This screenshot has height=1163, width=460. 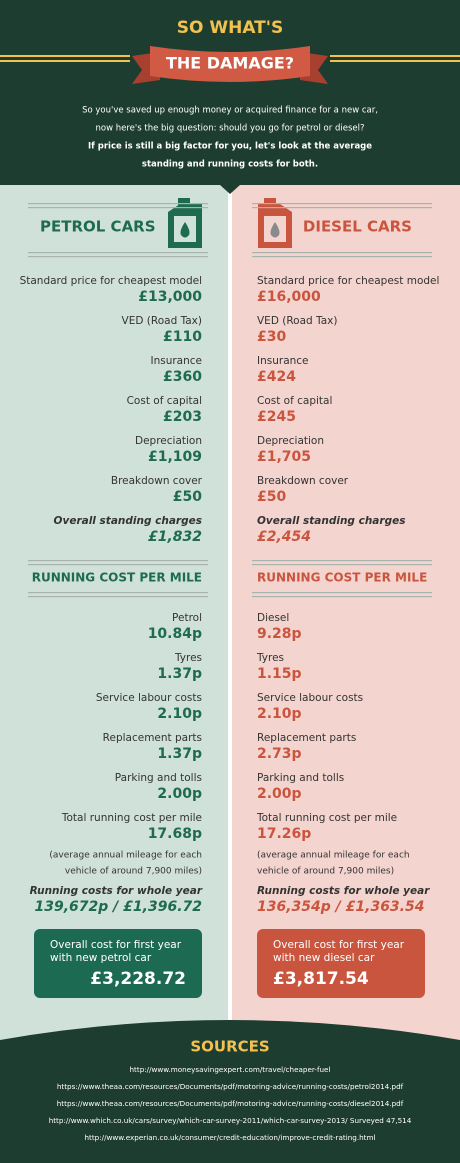 I want to click on item-value: £245, so click(x=276, y=417).